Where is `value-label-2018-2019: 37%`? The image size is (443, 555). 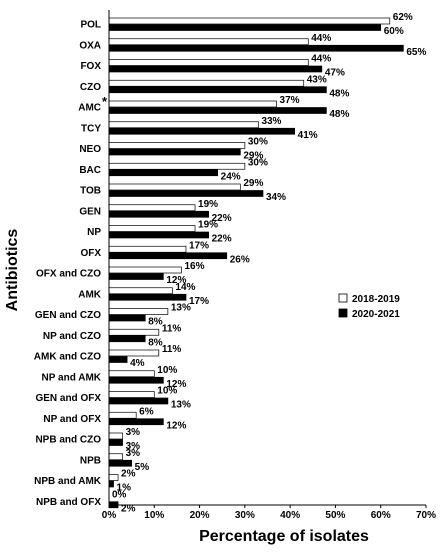
value-label-2018-2019: 37% is located at coordinates (290, 100).